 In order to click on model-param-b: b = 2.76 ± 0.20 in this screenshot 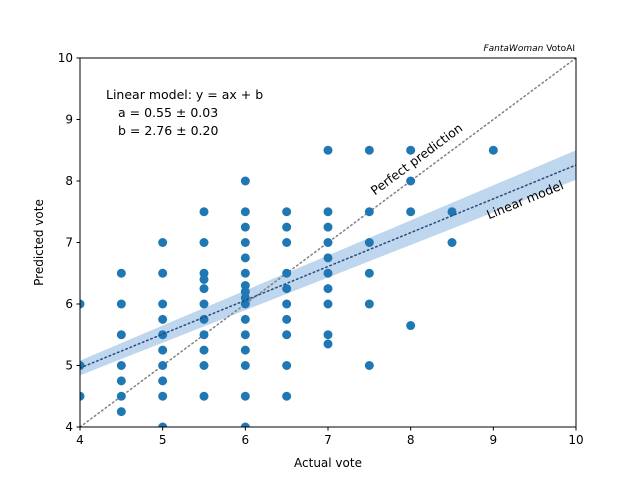, I will do `click(168, 130)`.